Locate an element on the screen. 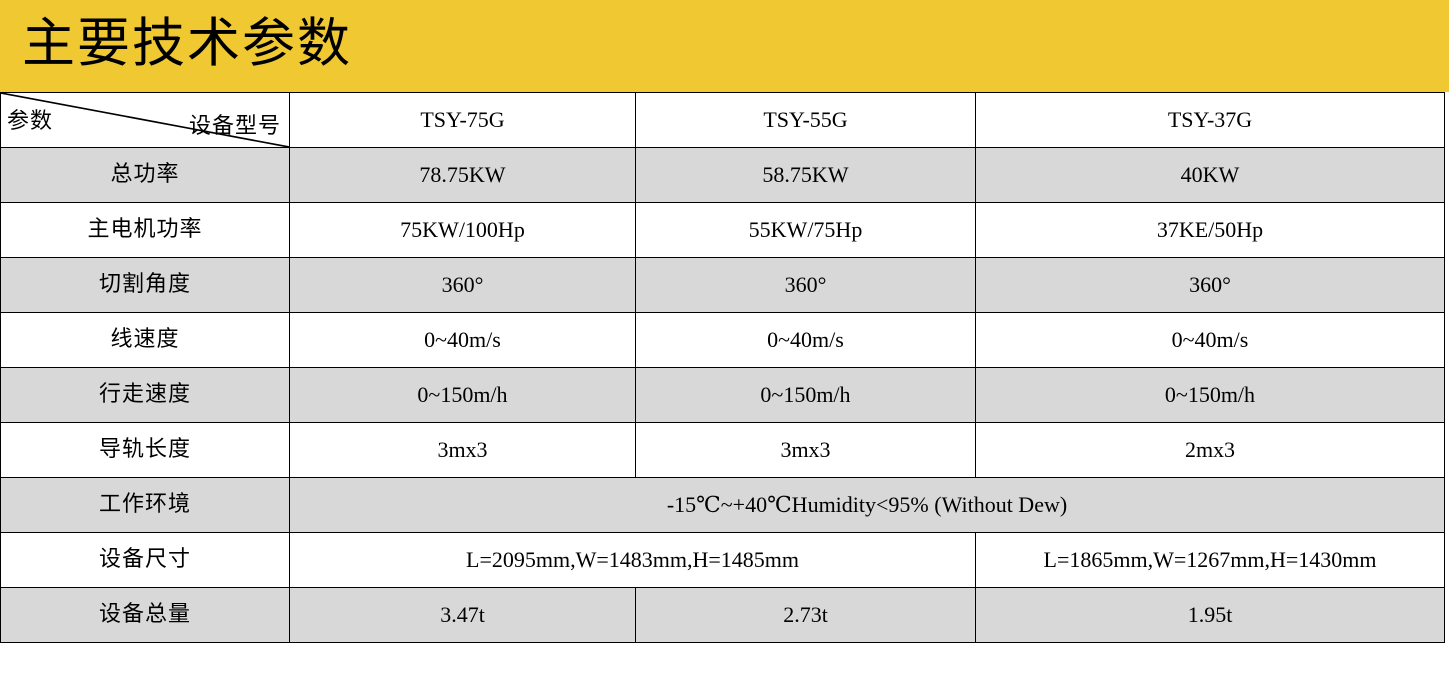 This screenshot has width=1449, height=691. row-label: 切割角度 is located at coordinates (145, 285).